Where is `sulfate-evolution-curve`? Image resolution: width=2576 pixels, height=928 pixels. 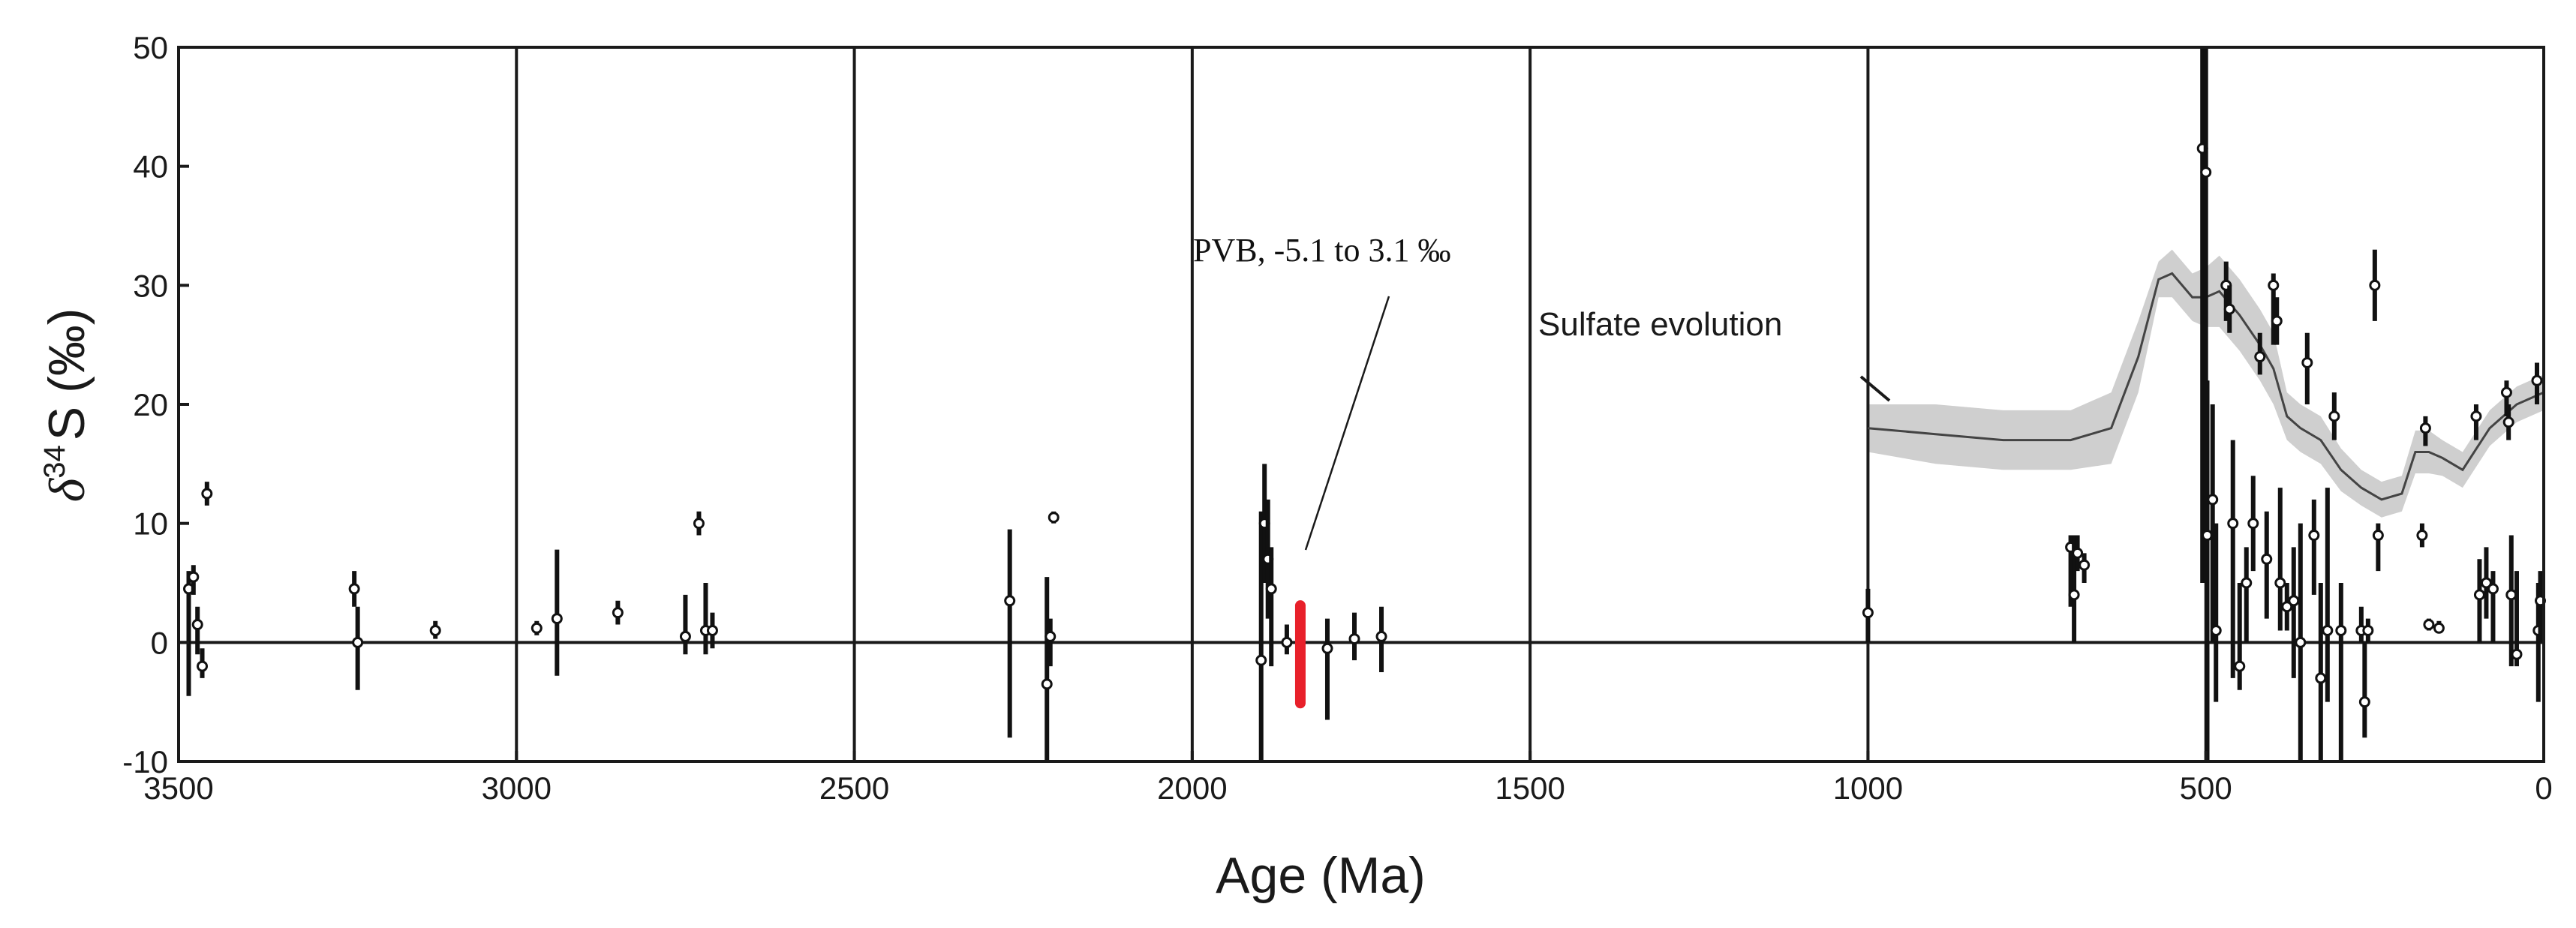 sulfate-evolution-curve is located at coordinates (2206, 386).